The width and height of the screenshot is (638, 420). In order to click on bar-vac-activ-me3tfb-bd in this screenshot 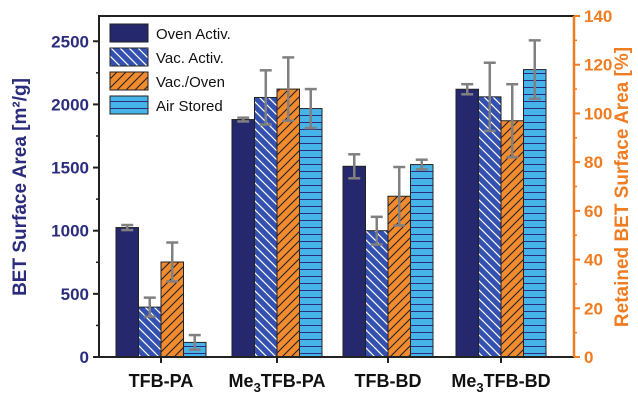, I will do `click(490, 227)`.